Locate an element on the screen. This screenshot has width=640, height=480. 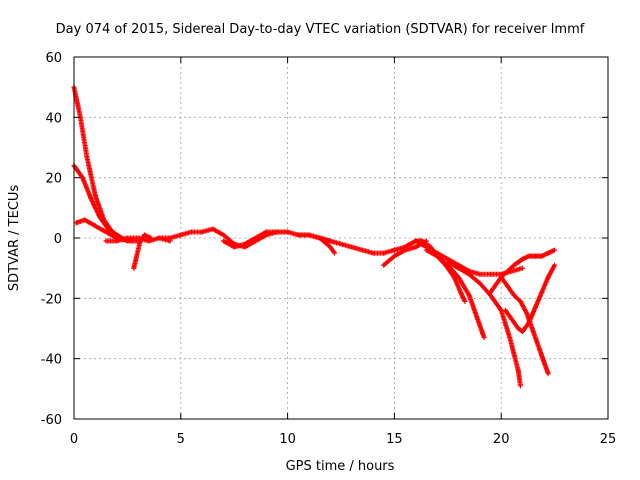
series-arc-h is located at coordinates (346, 244).